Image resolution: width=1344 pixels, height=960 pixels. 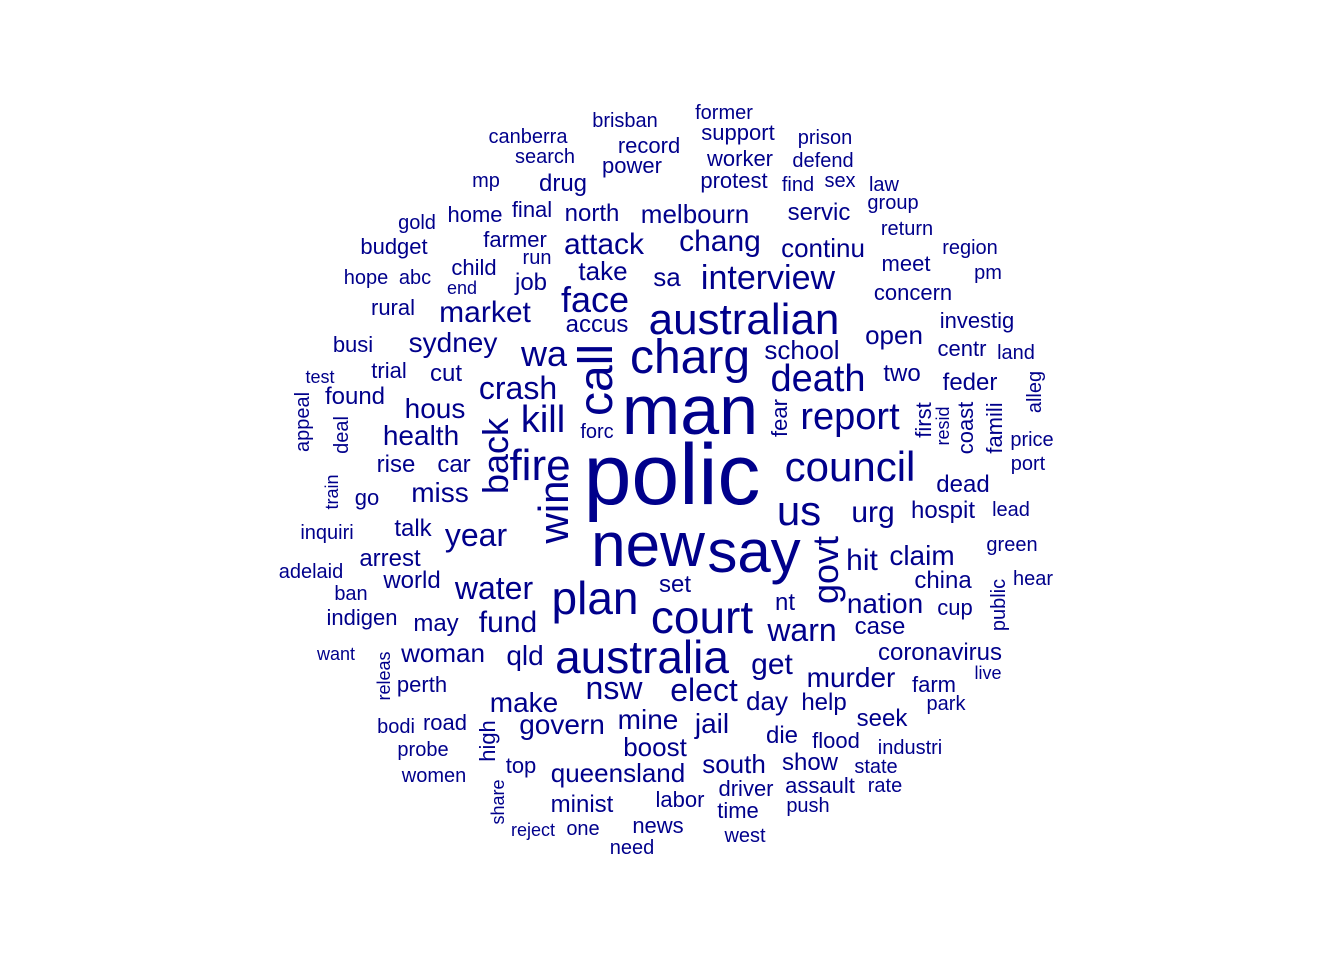 What do you see at coordinates (303, 422) in the screenshot?
I see `word-appeal: appeal` at bounding box center [303, 422].